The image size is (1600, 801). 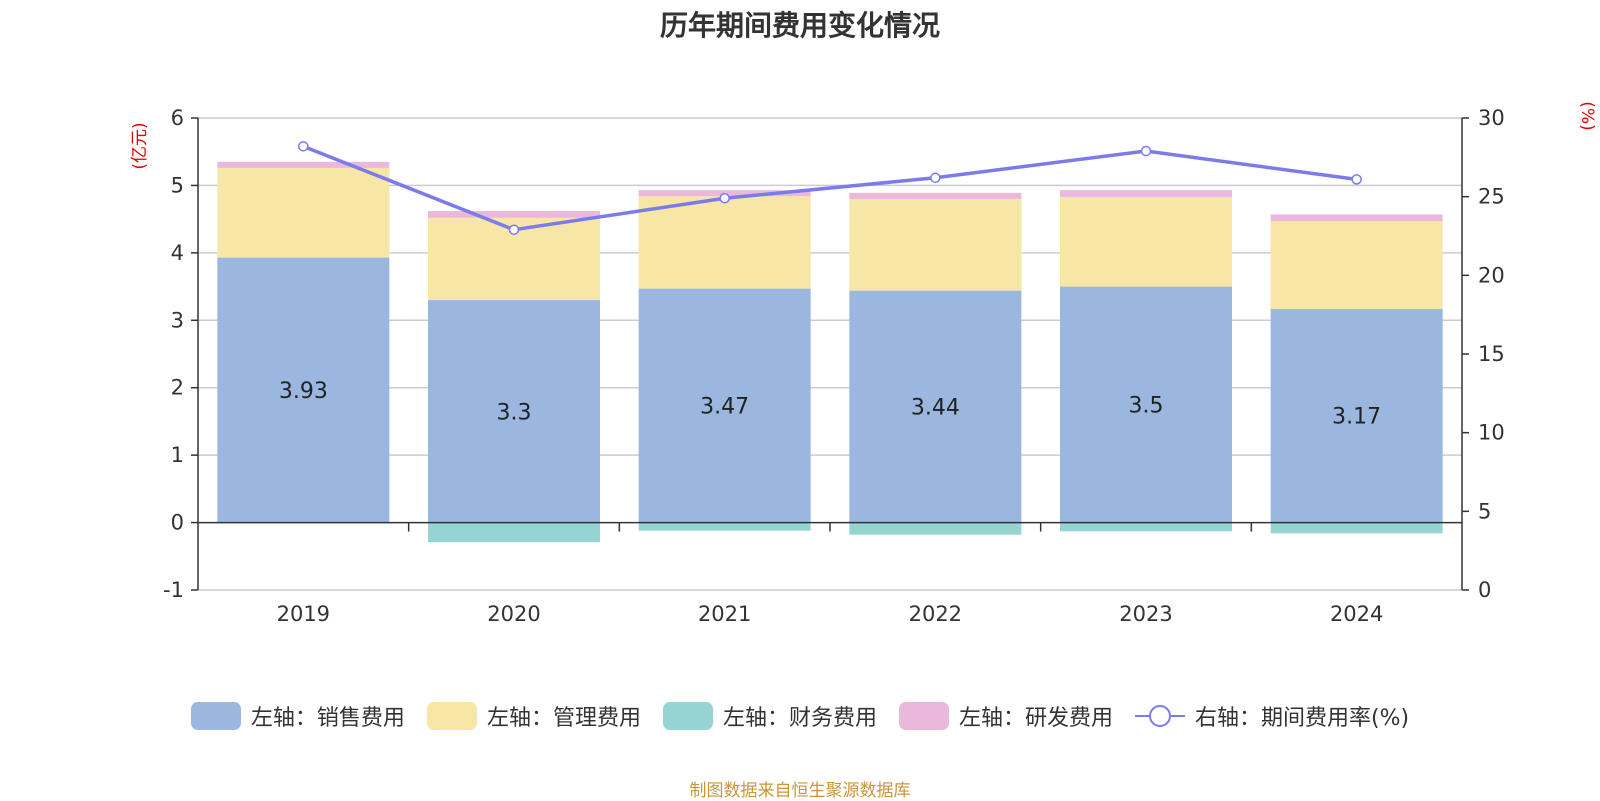 I want to click on x-tick-label: 2022, so click(x=935, y=614).